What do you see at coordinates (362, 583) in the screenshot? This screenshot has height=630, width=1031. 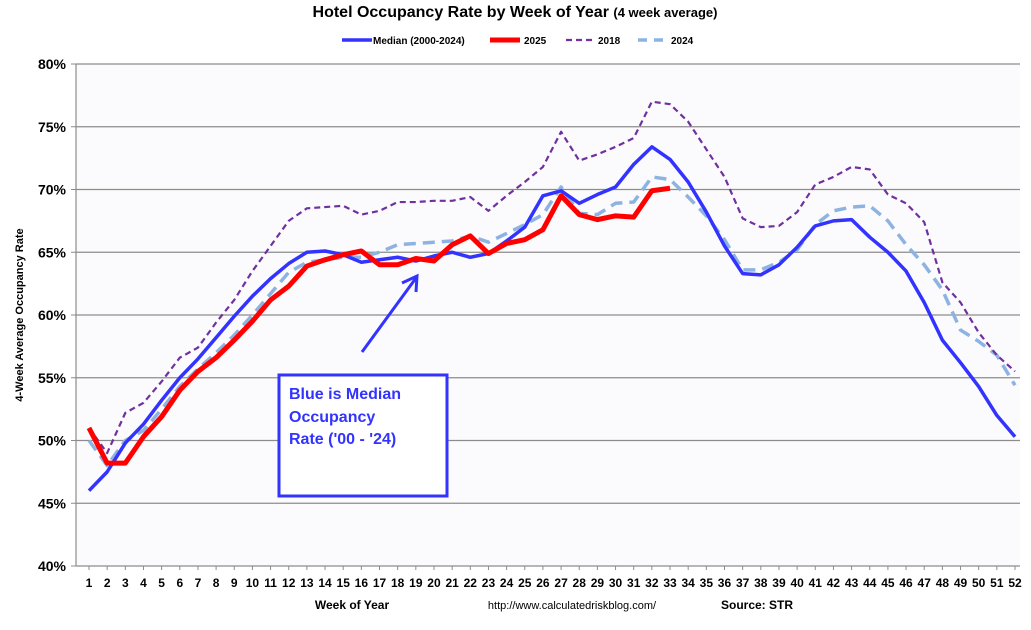 I see `x-tick-label: 16` at bounding box center [362, 583].